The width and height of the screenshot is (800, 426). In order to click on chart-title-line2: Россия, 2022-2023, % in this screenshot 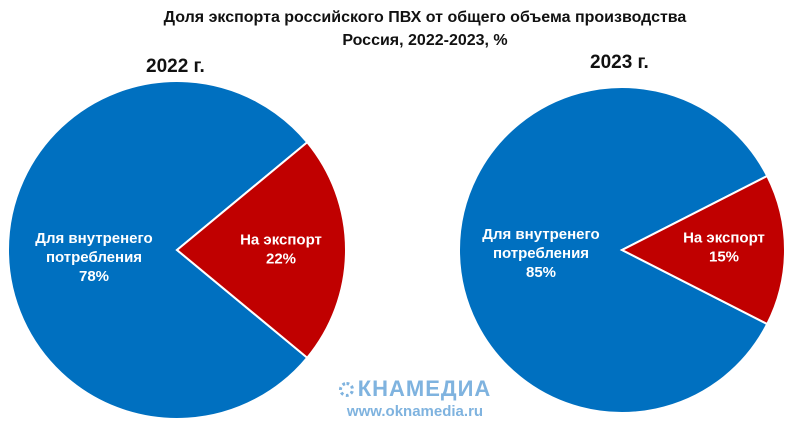, I will do `click(425, 40)`.